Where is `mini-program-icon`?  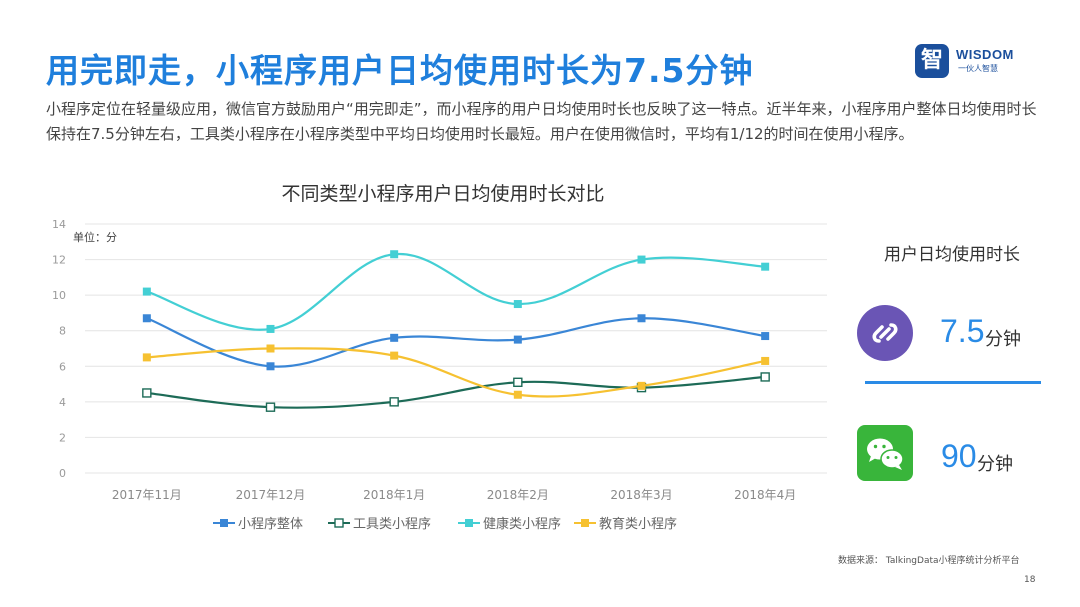 mini-program-icon is located at coordinates (885, 333).